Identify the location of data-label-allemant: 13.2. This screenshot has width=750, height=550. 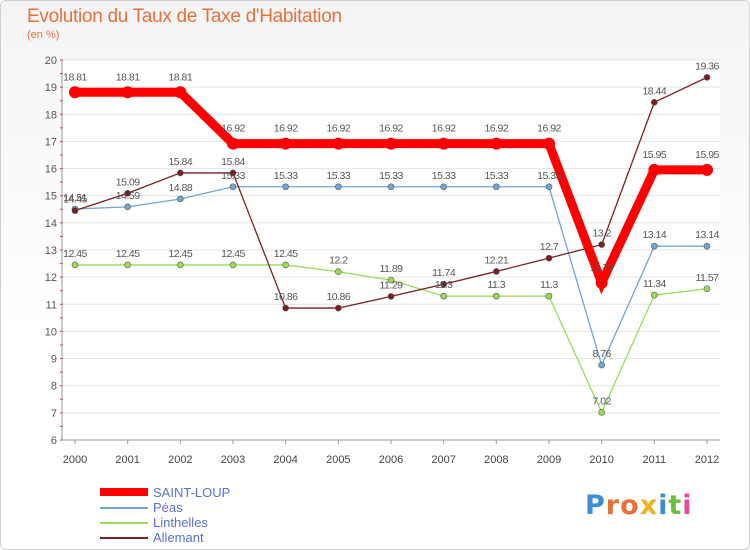
(601, 234).